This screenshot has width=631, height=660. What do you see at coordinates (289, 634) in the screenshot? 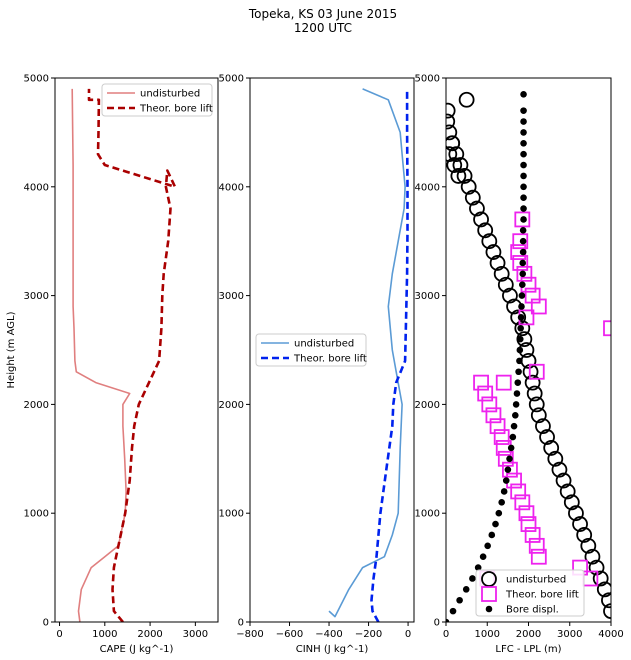
I see `x-tick-label: −600` at bounding box center [289, 634].